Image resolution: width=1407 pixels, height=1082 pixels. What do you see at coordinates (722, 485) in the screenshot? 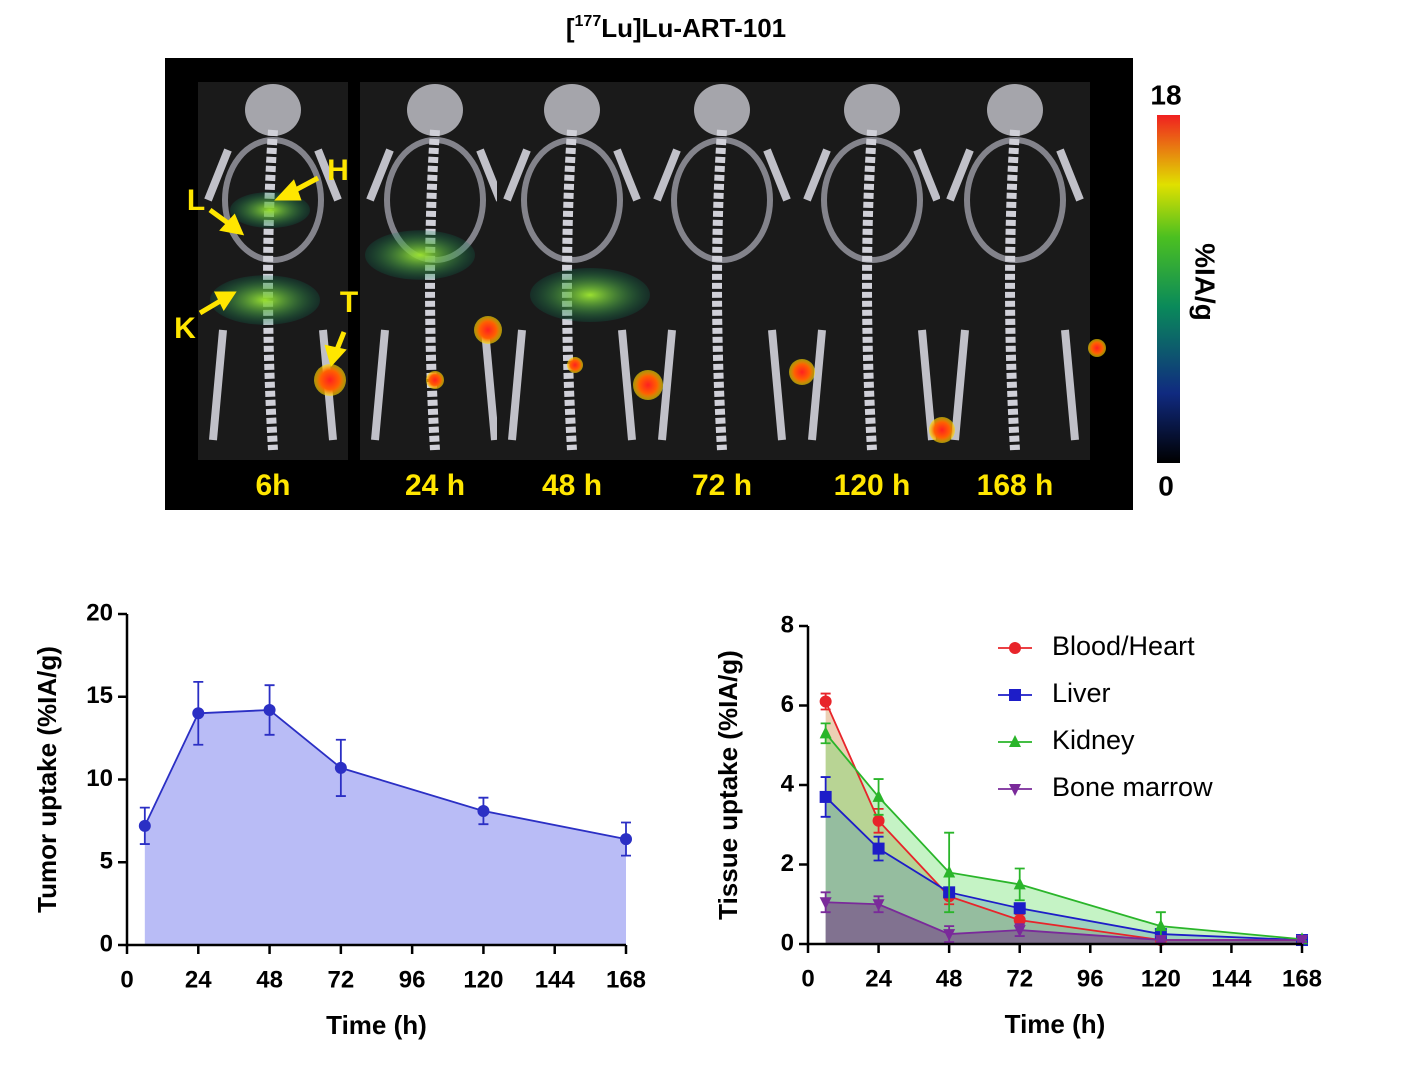
I see `time-label: 72 h` at bounding box center [722, 485].